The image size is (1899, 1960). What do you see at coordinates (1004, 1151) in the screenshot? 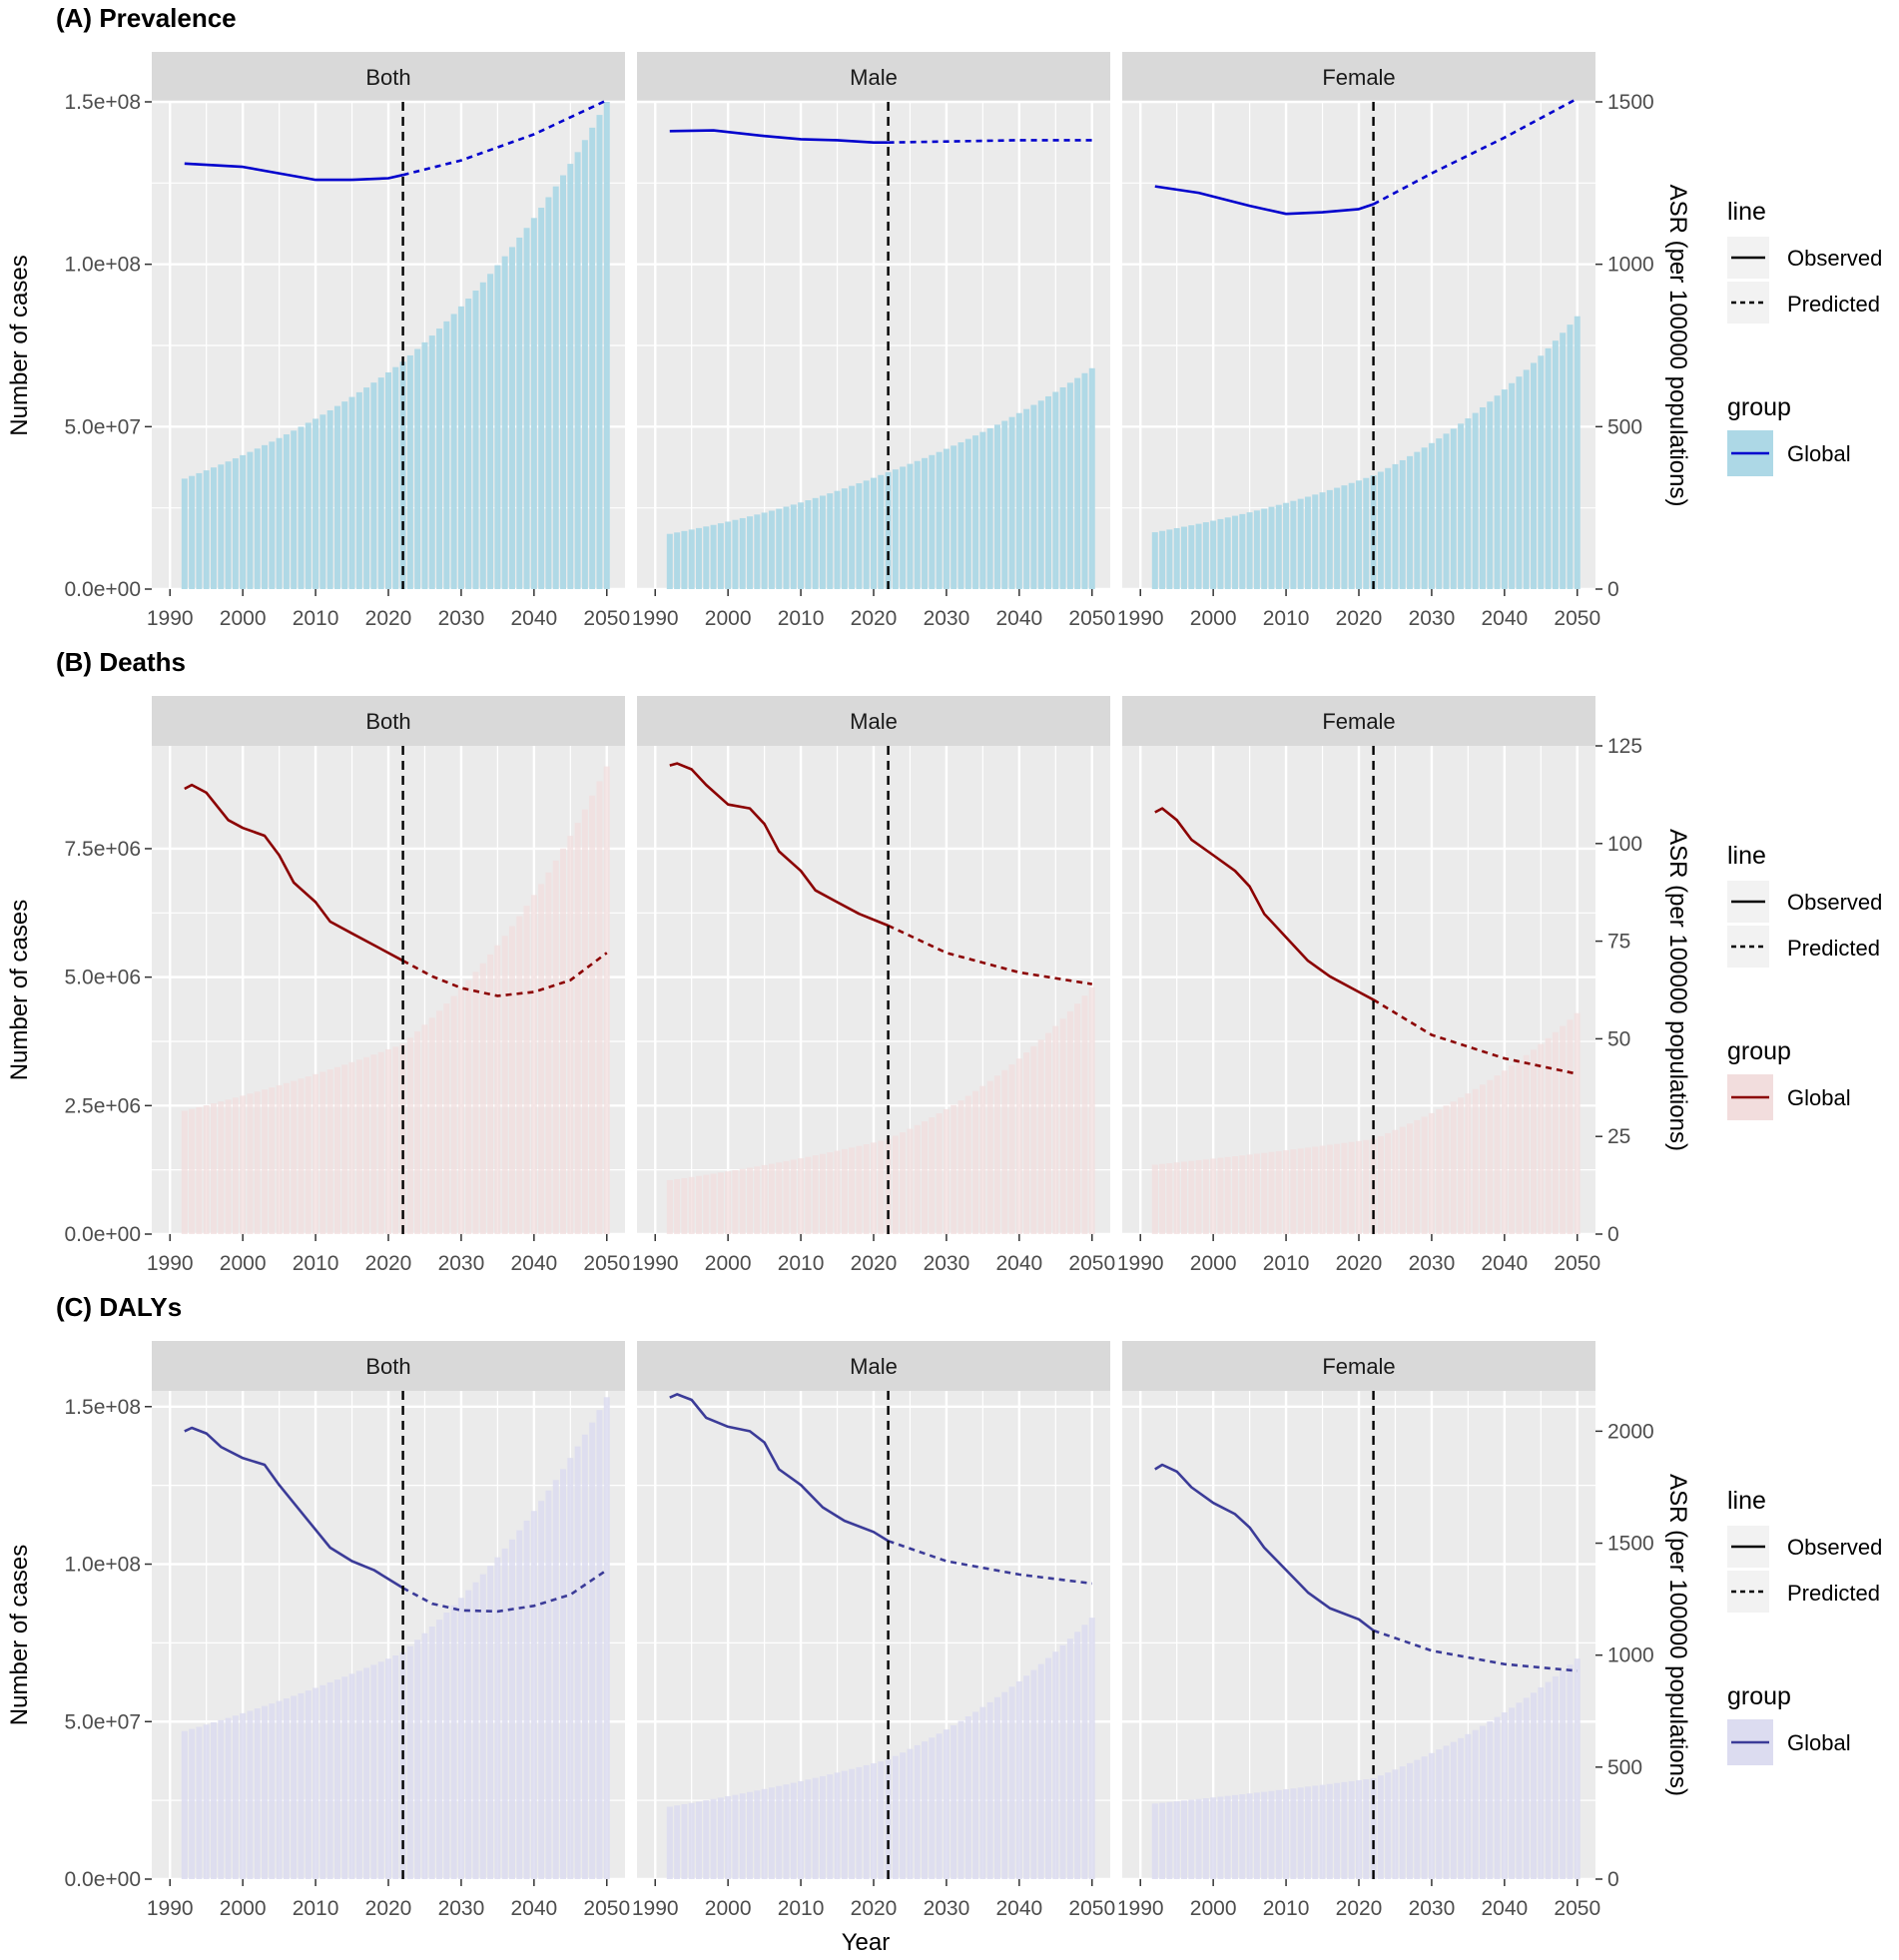
I see `bar-2038` at bounding box center [1004, 1151].